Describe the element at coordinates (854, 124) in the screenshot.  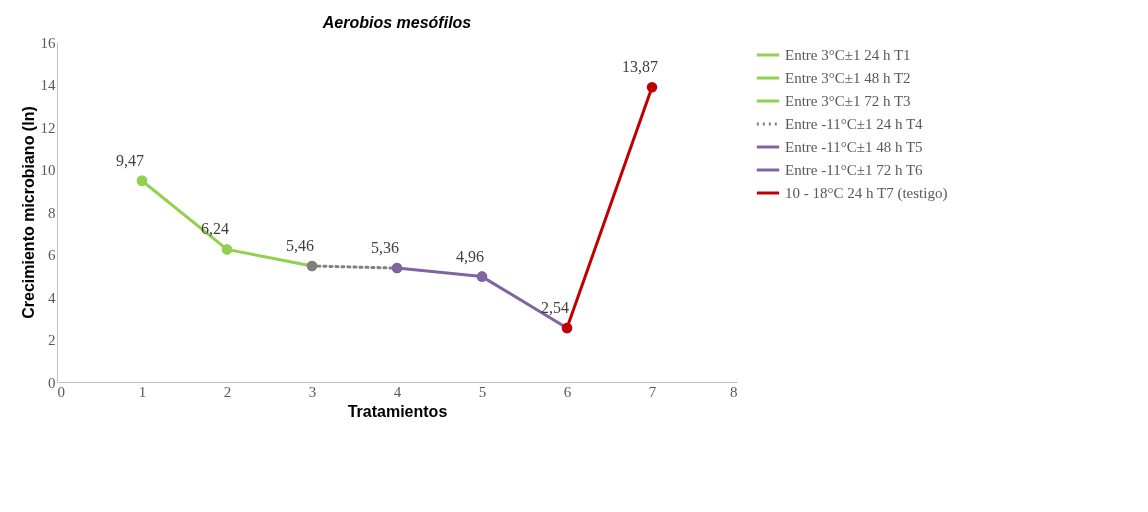
I see `legend-label: Entre -11°C±1 24 h T4` at that location.